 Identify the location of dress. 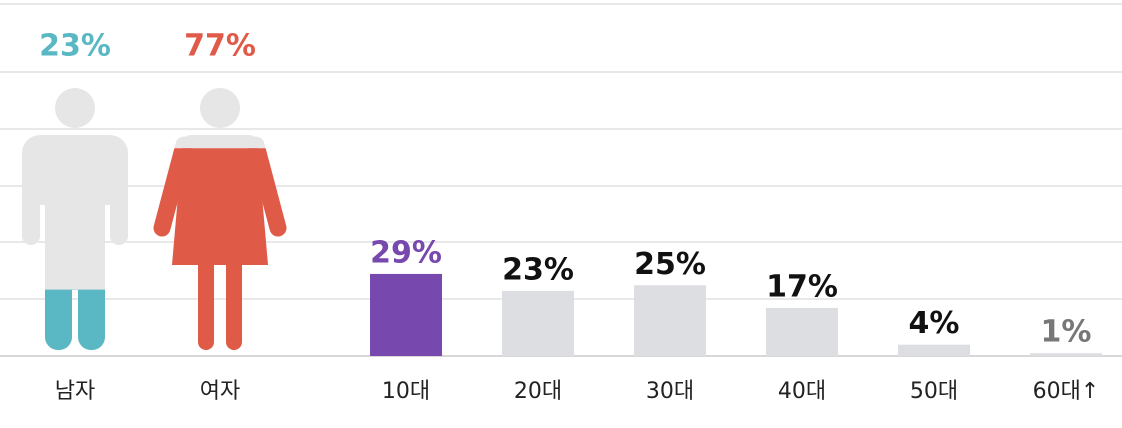
(220, 206).